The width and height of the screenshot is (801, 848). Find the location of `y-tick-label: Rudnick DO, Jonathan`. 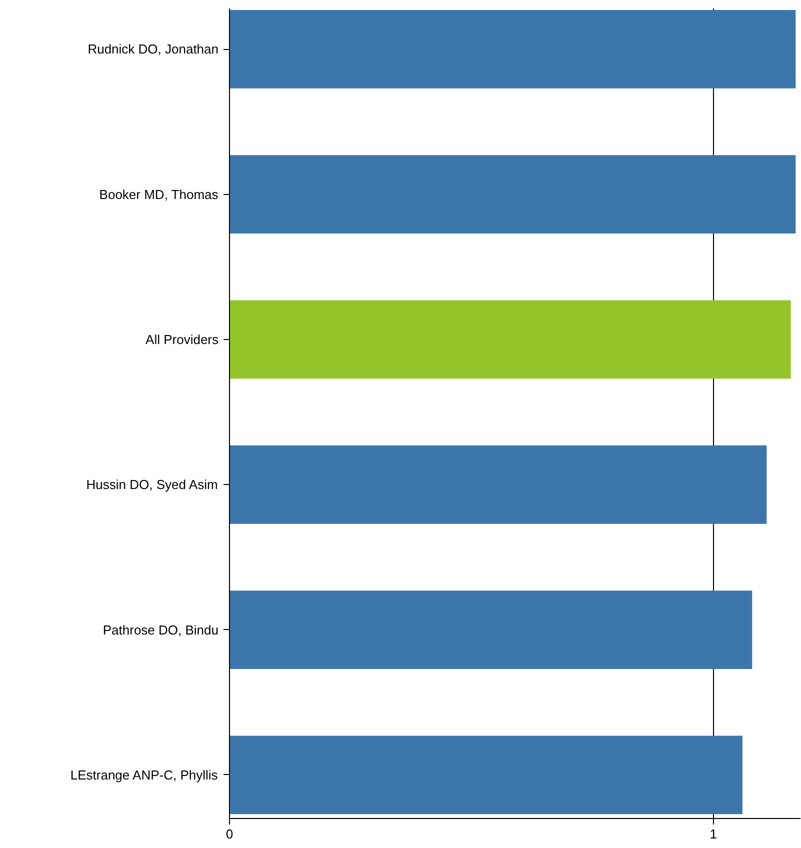

y-tick-label: Rudnick DO, Jonathan is located at coordinates (153, 49).